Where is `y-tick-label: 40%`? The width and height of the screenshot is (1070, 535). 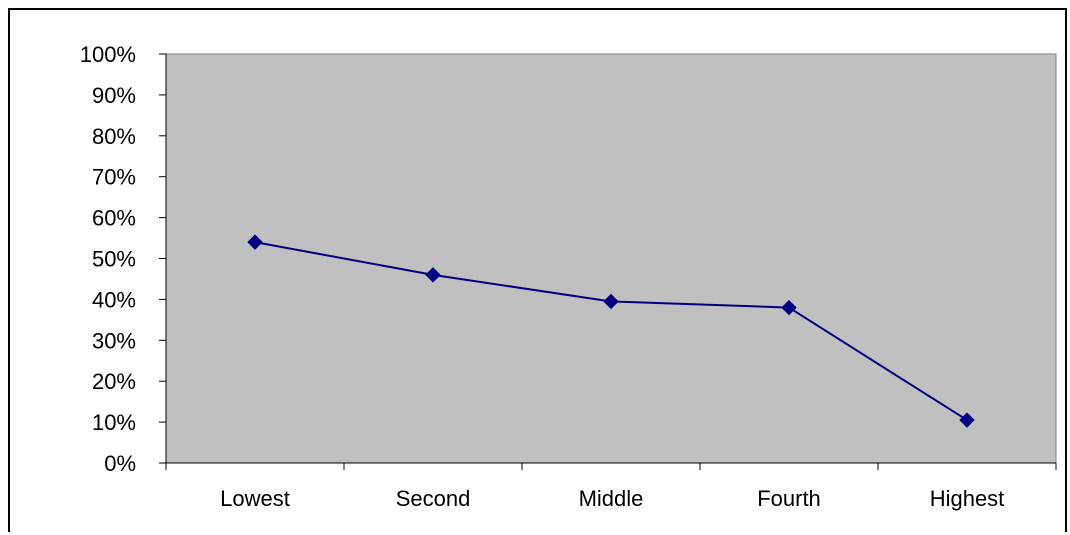
y-tick-label: 40% is located at coordinates (114, 299).